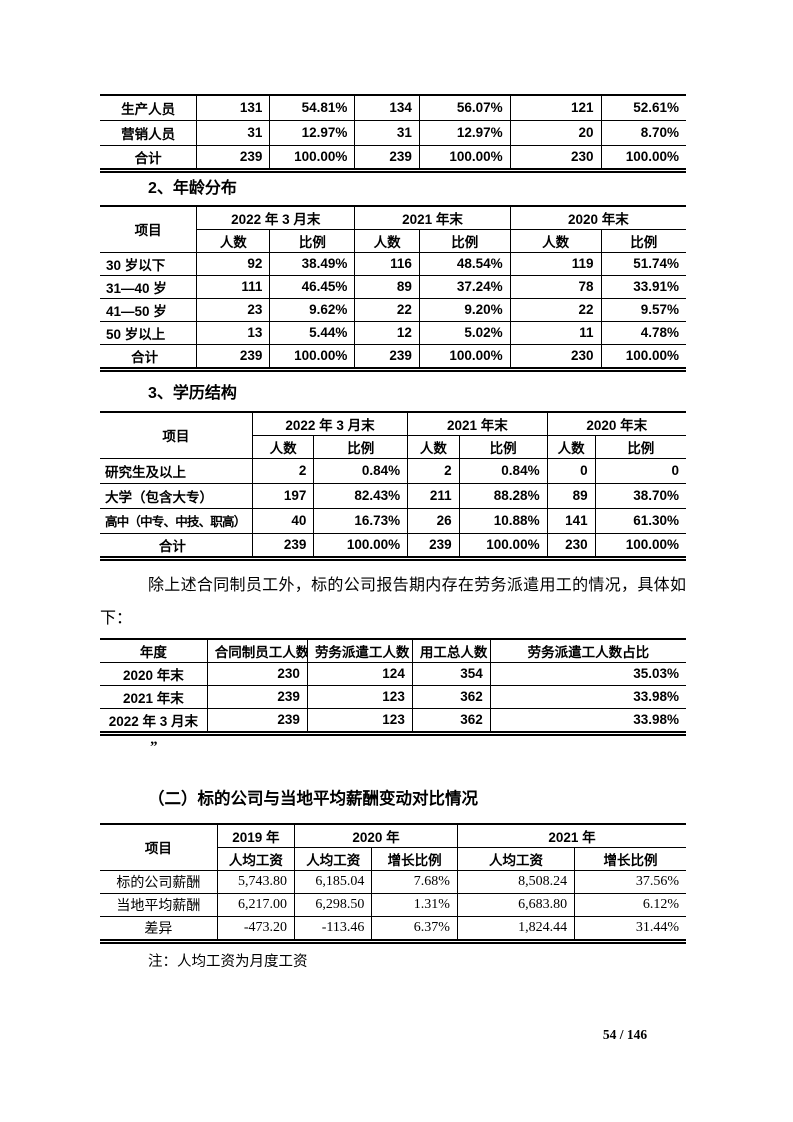 This screenshot has height=1122, width=793. What do you see at coordinates (154, 746) in the screenshot?
I see `closing-quote-mark: ”` at bounding box center [154, 746].